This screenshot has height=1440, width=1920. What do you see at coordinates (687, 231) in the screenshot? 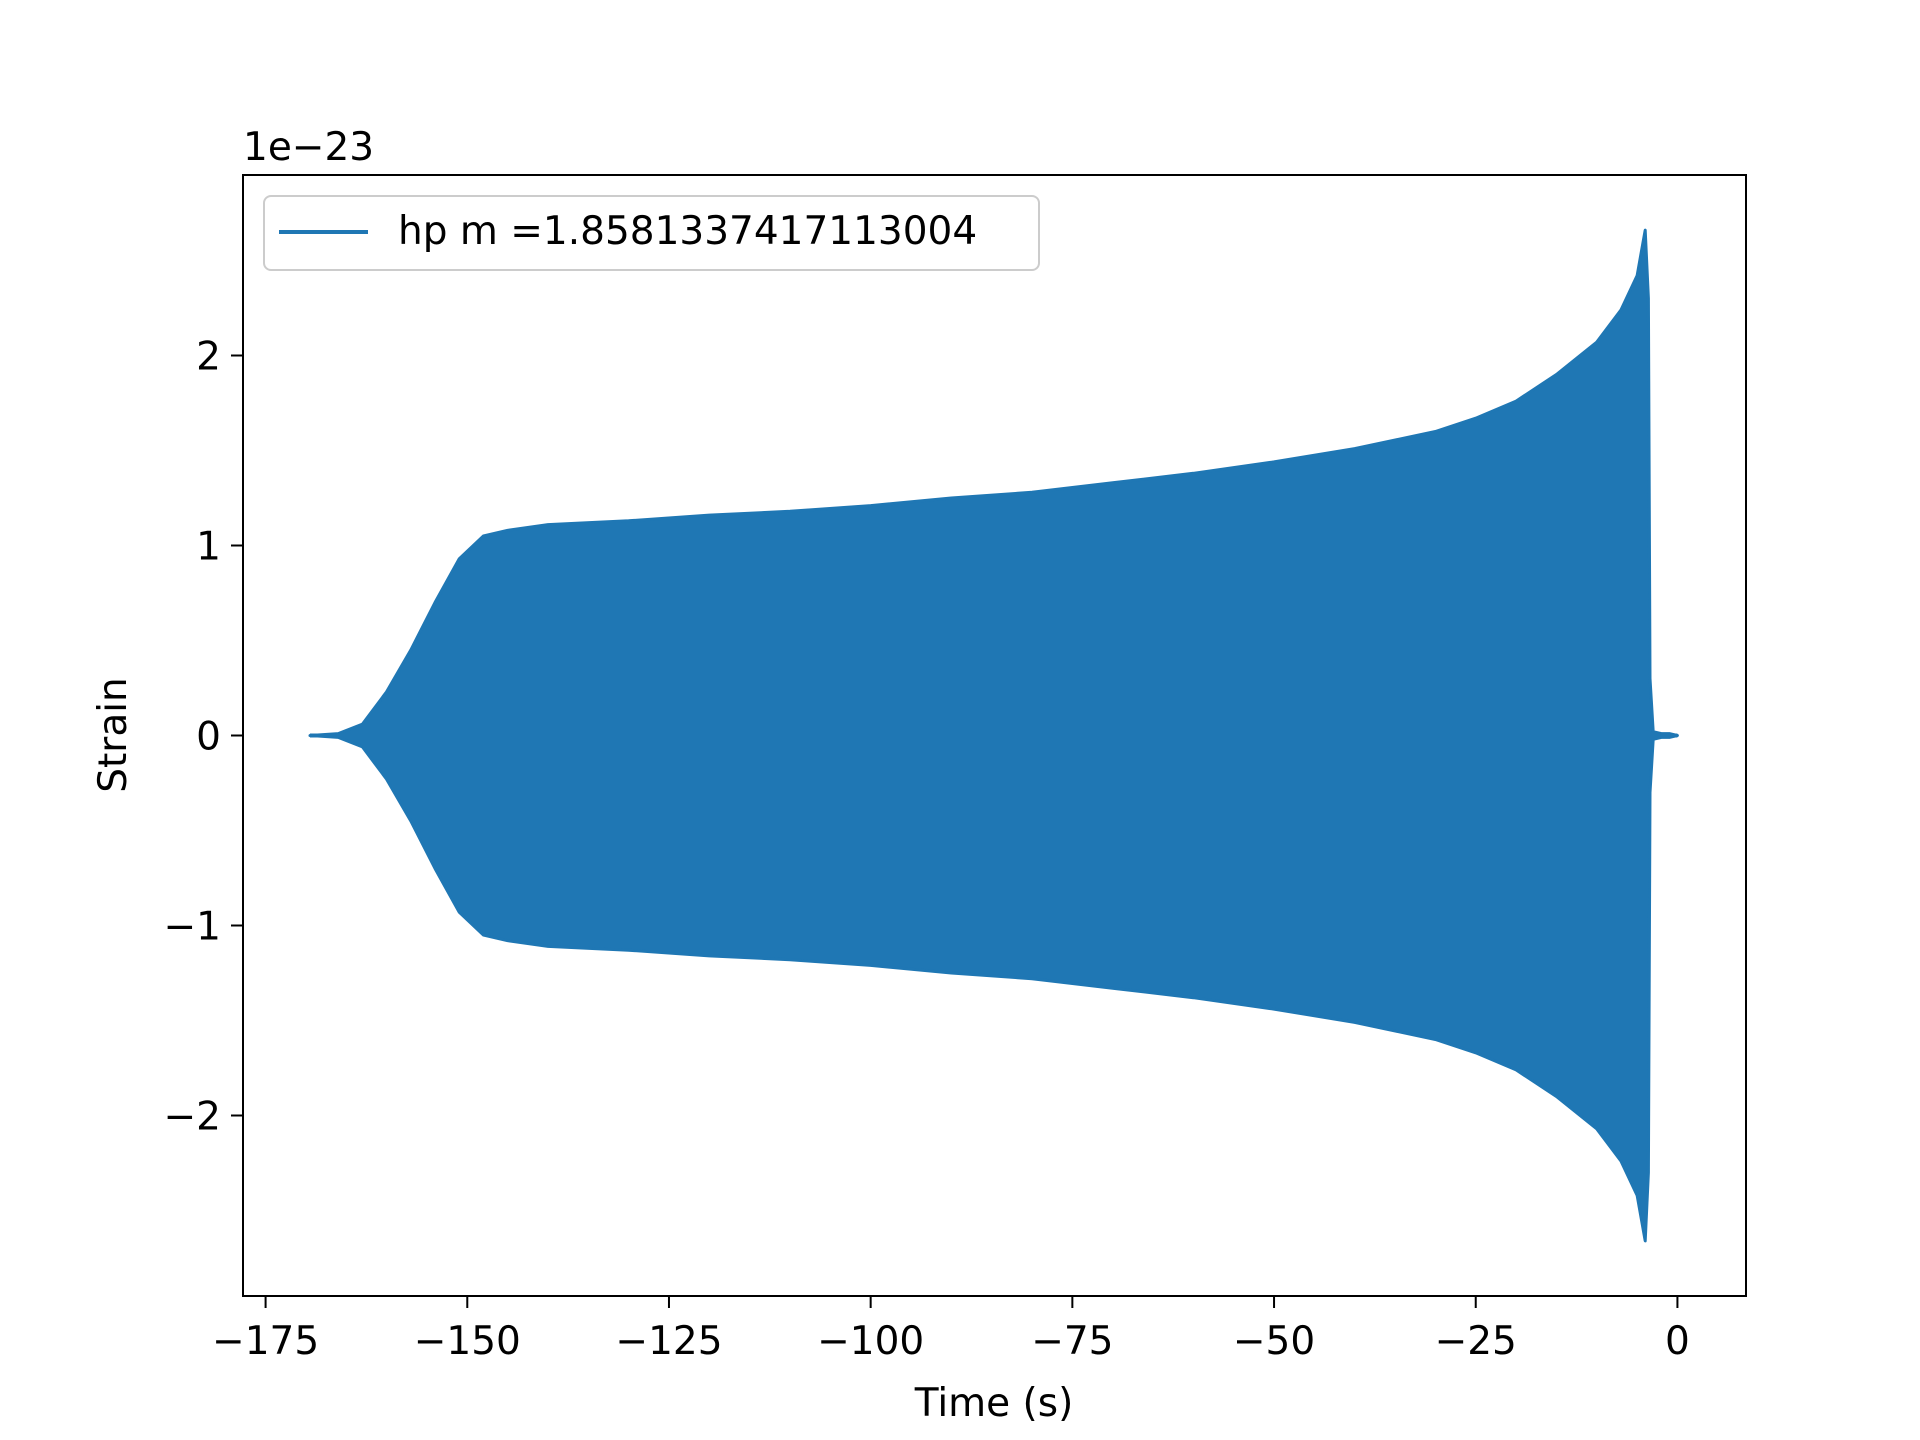
I see `legend-entry-label: hp m =1.8581337417113004` at bounding box center [687, 231].